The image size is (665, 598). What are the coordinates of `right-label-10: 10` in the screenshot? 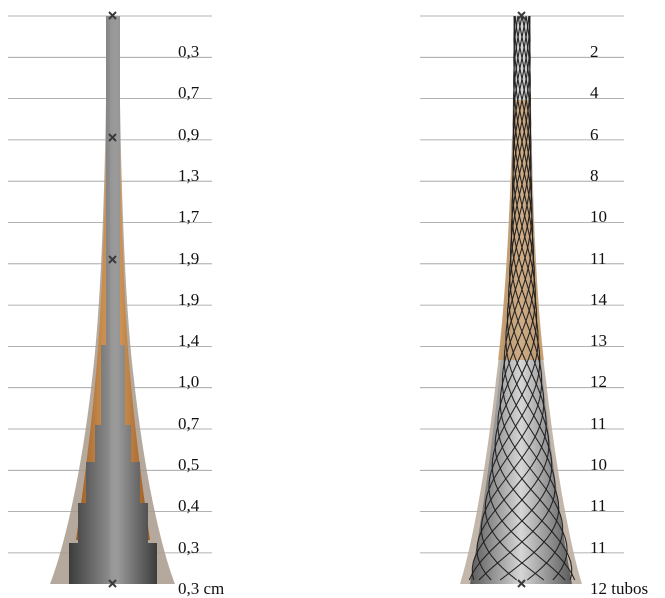 It's located at (598, 464).